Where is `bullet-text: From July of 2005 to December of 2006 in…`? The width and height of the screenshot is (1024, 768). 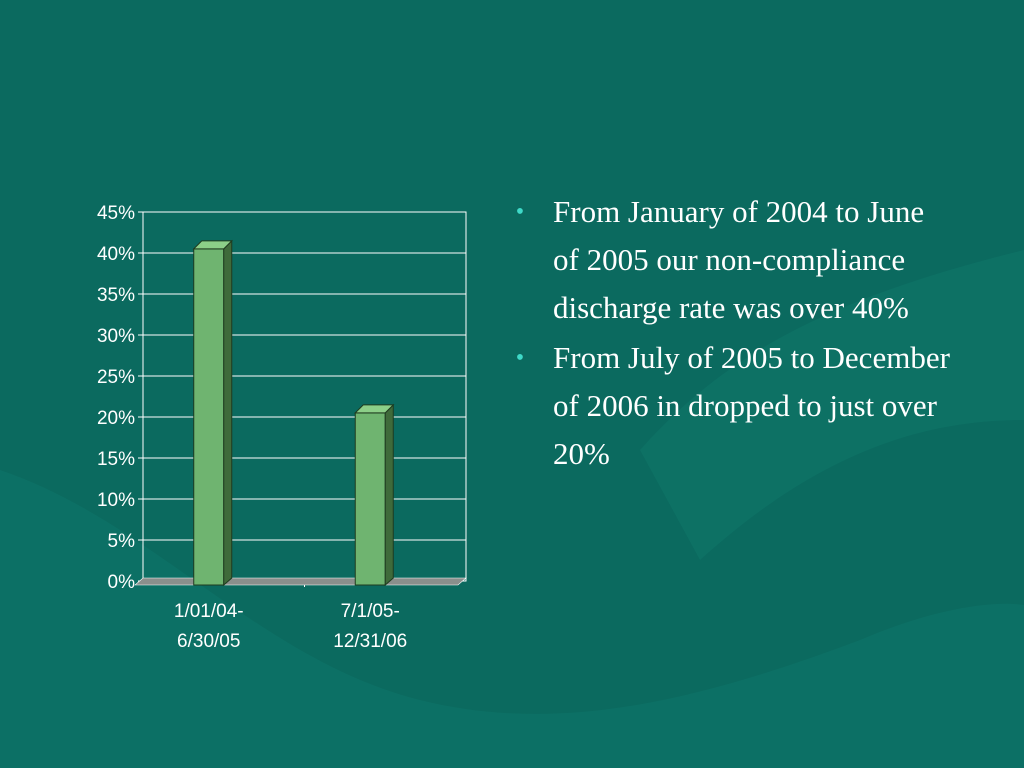
bullet-text: From July of 2005 to December of 2006 in… is located at coordinates (751, 405).